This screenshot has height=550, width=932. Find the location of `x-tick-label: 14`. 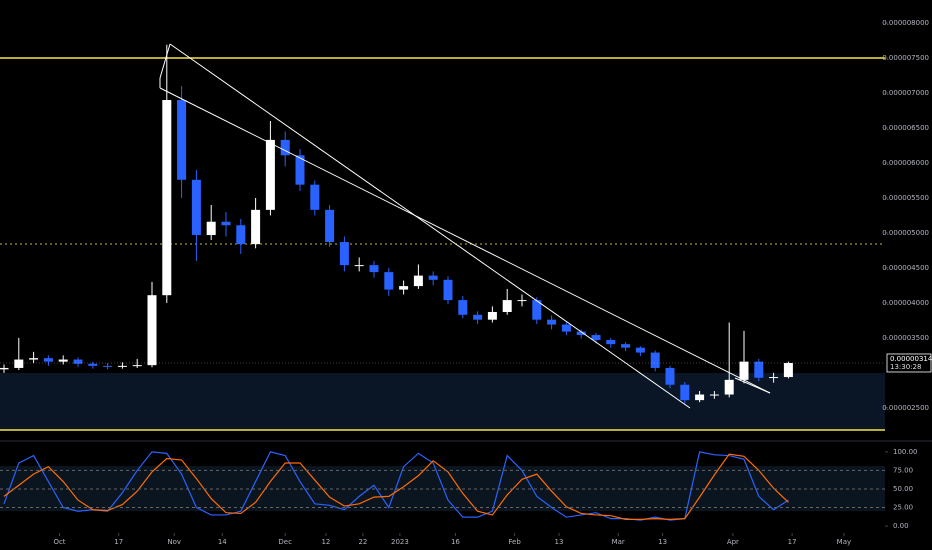

x-tick-label: 14 is located at coordinates (222, 542).